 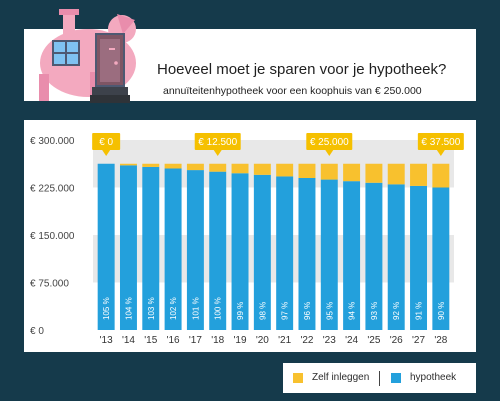 I want to click on data-label: 103 %, so click(x=151, y=308).